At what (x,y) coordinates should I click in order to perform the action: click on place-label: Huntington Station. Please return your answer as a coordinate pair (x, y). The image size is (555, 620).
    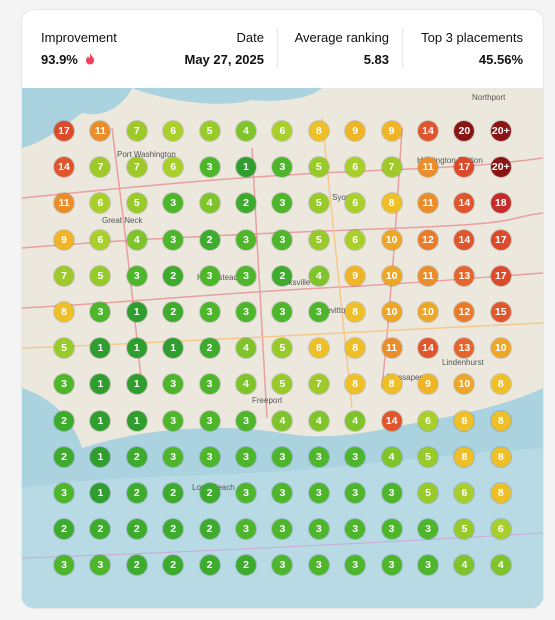
    Looking at the image, I should click on (450, 160).